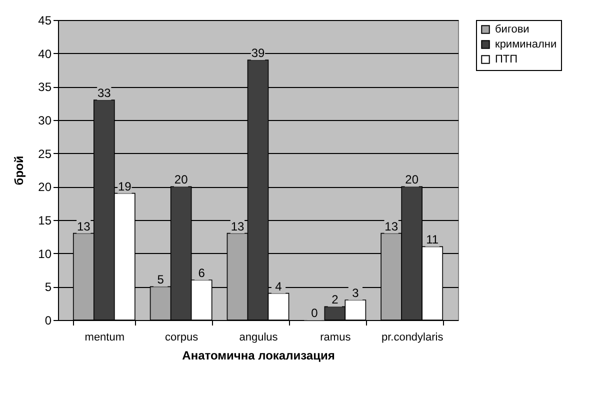  I want to click on x-tick-label: mentum, so click(104, 338).